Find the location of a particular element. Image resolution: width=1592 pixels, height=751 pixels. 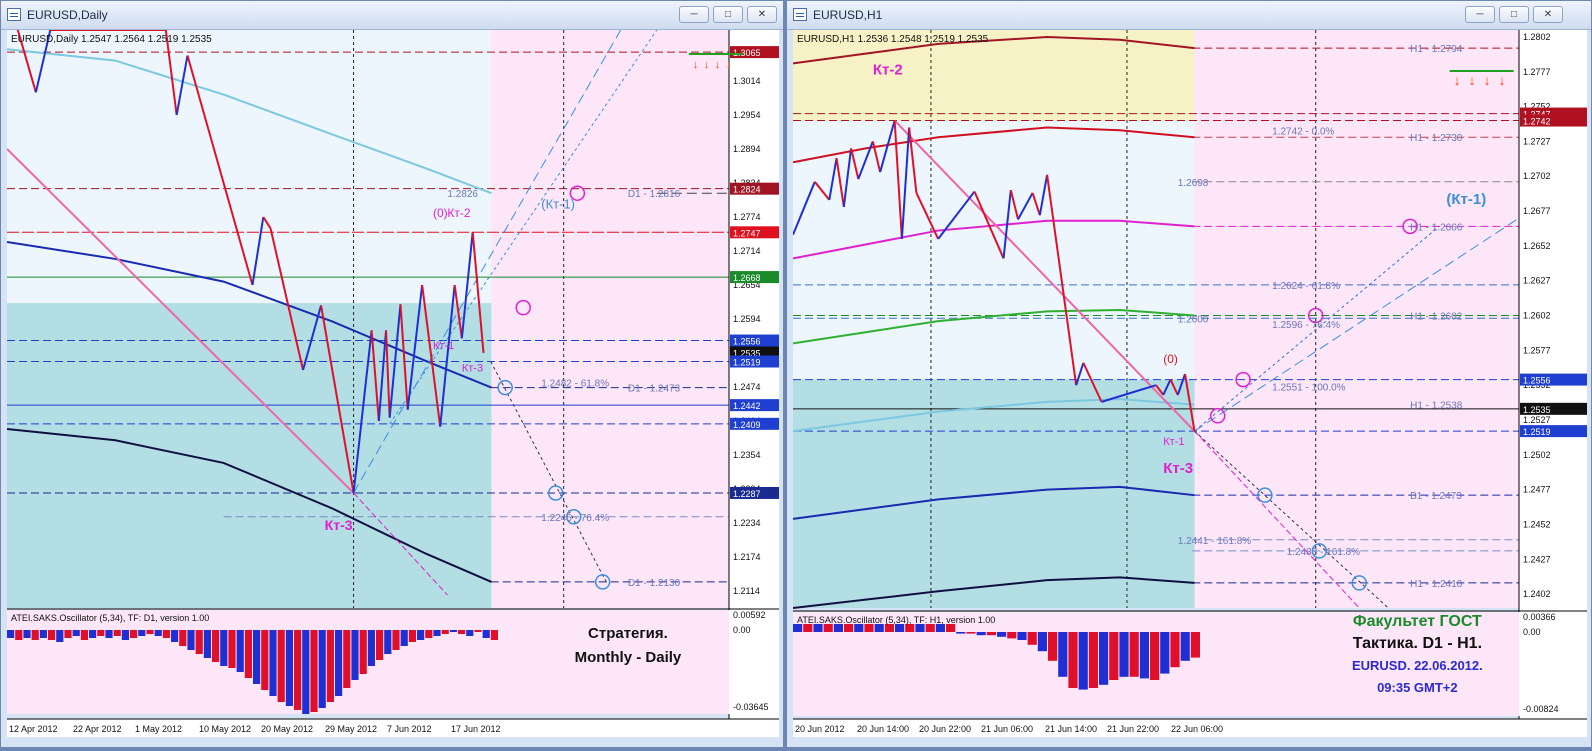

level-label: 1.2441 - 161.8% is located at coordinates (1214, 541).